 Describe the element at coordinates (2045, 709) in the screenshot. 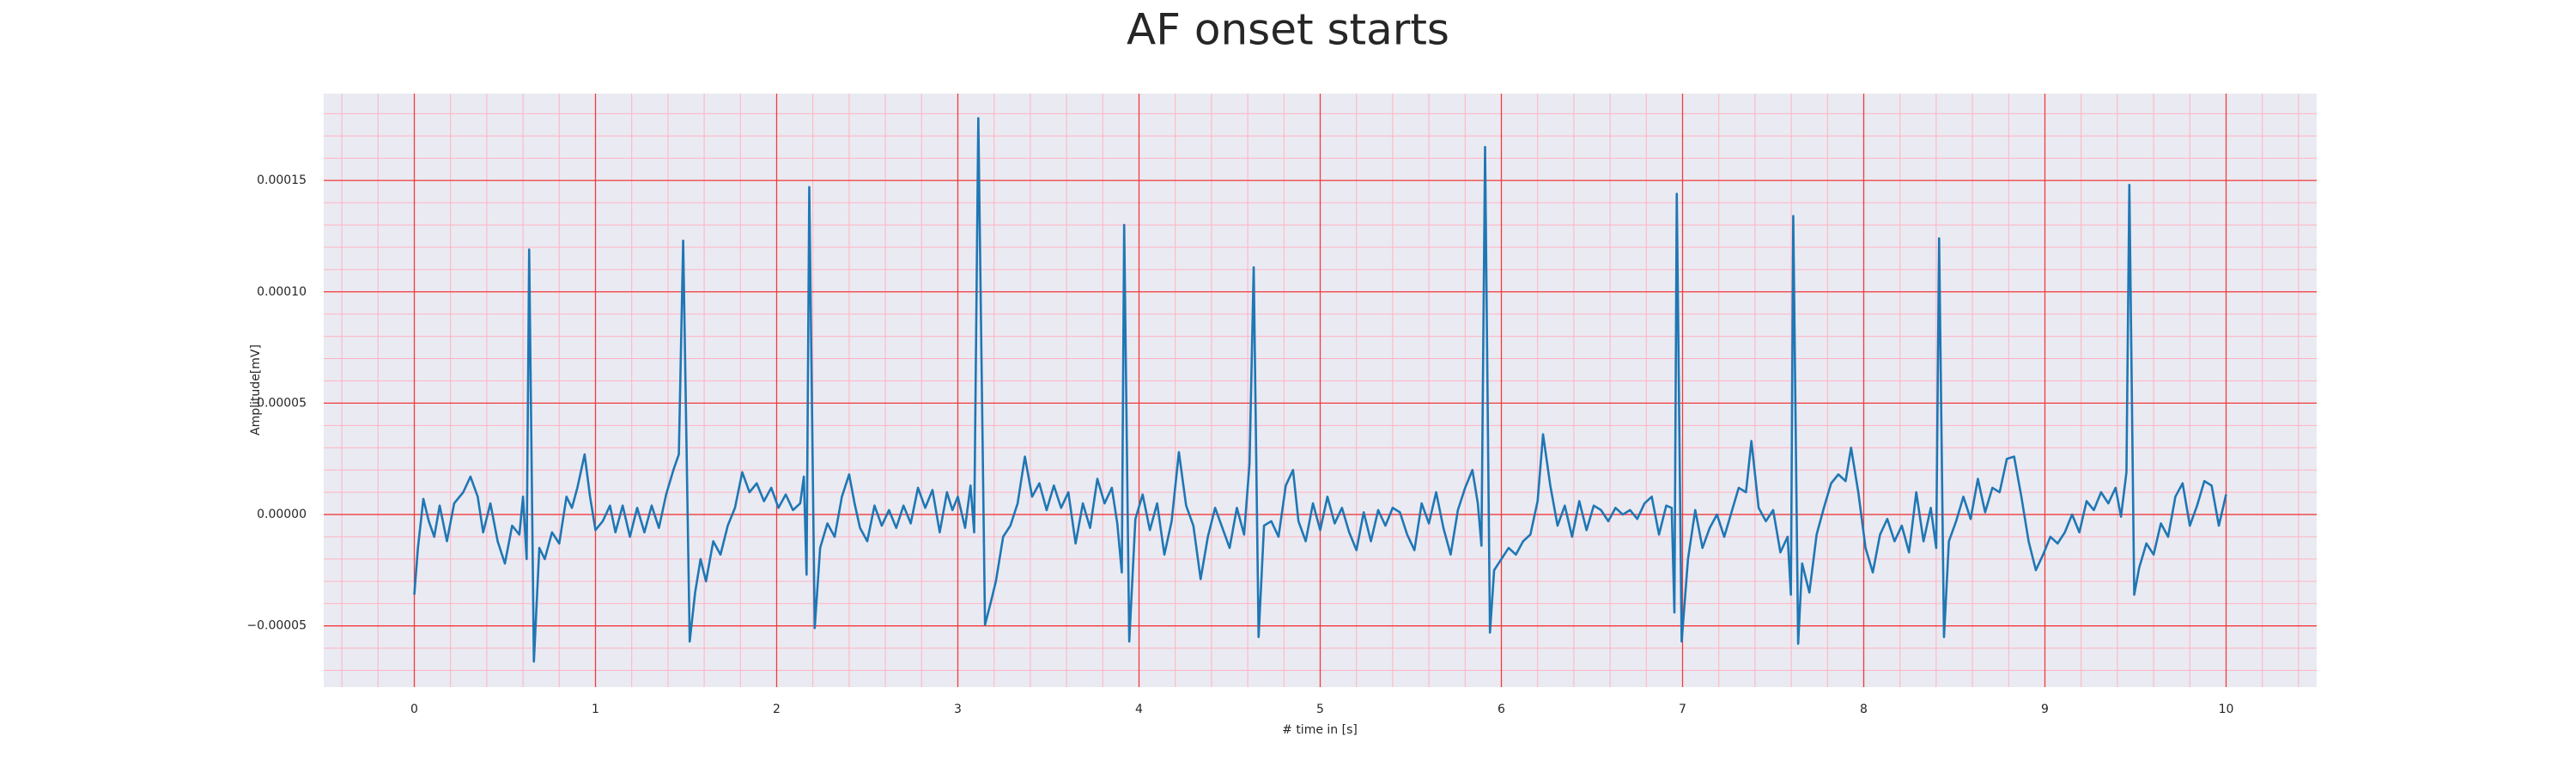

I see `x-tick-label: 9` at that location.